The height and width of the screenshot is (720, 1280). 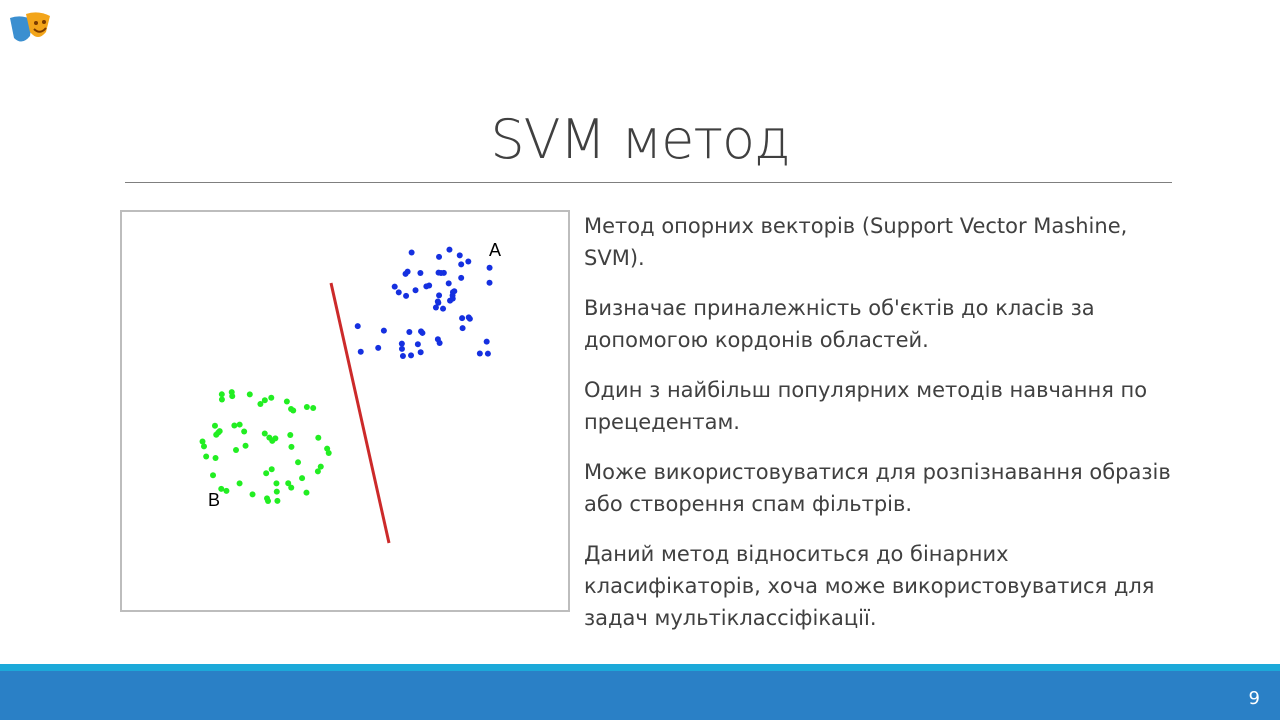 What do you see at coordinates (360, 413) in the screenshot?
I see `separator-line` at bounding box center [360, 413].